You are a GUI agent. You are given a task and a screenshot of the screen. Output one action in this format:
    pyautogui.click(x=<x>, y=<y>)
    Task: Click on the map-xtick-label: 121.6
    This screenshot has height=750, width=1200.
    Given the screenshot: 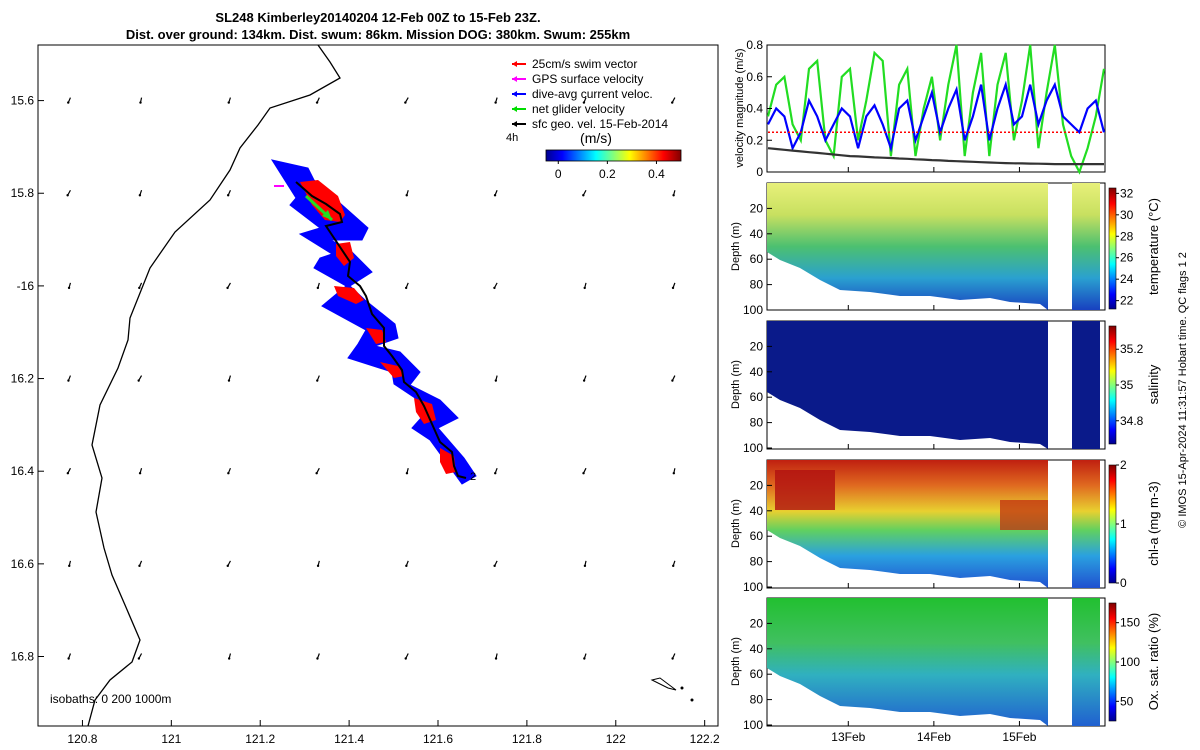 What is the action you would take?
    pyautogui.click(x=438, y=739)
    